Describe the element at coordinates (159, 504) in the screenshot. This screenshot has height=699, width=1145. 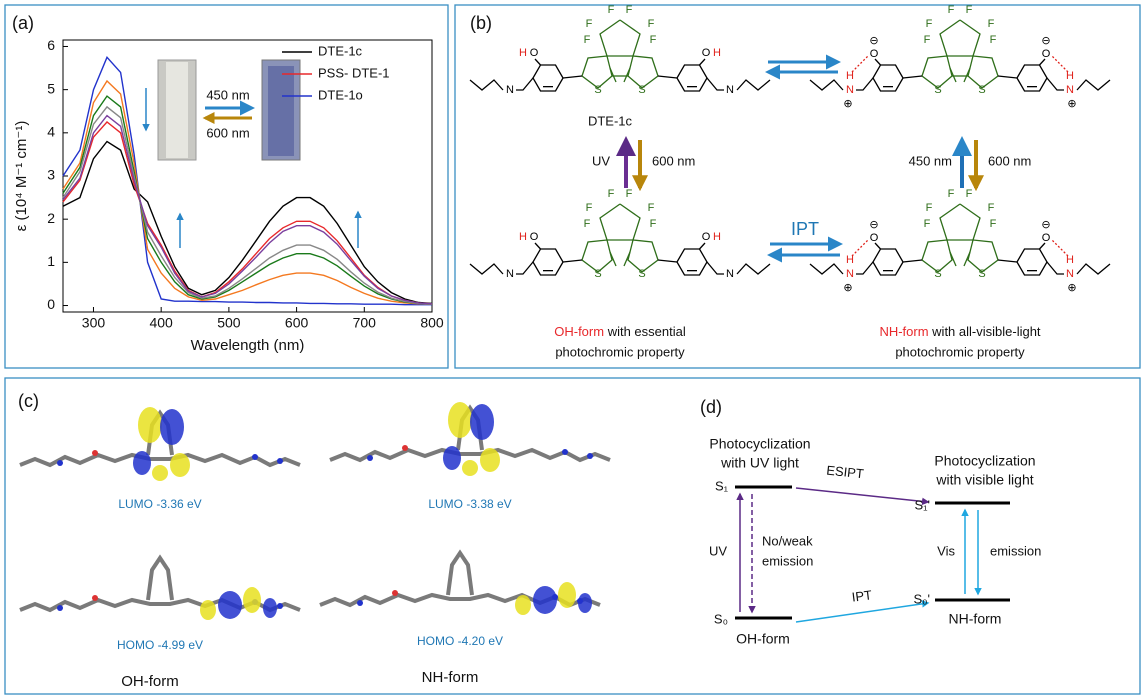
I see `orbital-label: LUMO -3.36 eV` at that location.